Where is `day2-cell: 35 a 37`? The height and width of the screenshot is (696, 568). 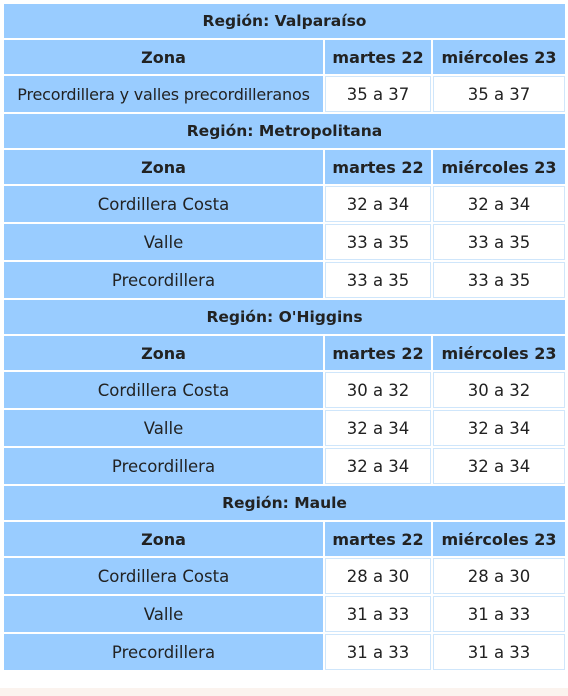
day2-cell: 35 a 37 is located at coordinates (499, 94).